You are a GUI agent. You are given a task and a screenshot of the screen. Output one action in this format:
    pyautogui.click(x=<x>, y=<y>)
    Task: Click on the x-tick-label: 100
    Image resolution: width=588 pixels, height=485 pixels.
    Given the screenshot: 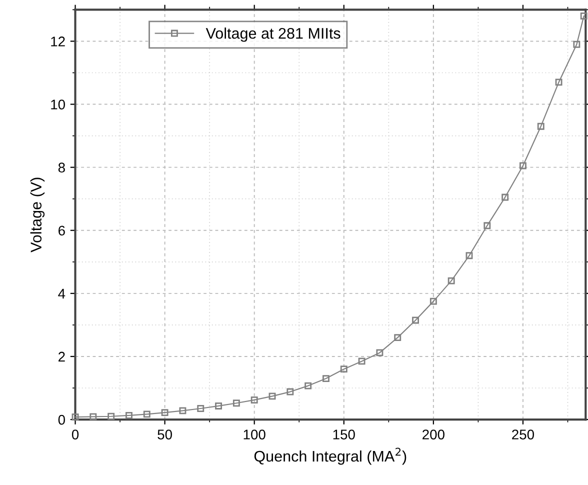 What is the action you would take?
    pyautogui.click(x=255, y=435)
    